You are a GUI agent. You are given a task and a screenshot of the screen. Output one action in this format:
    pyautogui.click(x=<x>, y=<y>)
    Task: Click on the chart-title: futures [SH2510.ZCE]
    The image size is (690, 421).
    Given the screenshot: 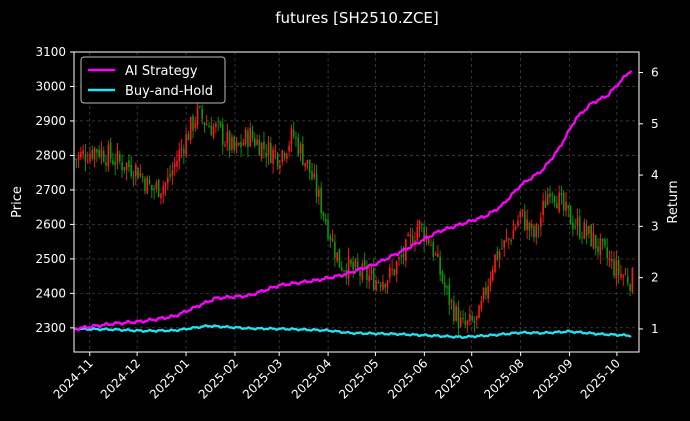 What is the action you would take?
    pyautogui.click(x=357, y=18)
    